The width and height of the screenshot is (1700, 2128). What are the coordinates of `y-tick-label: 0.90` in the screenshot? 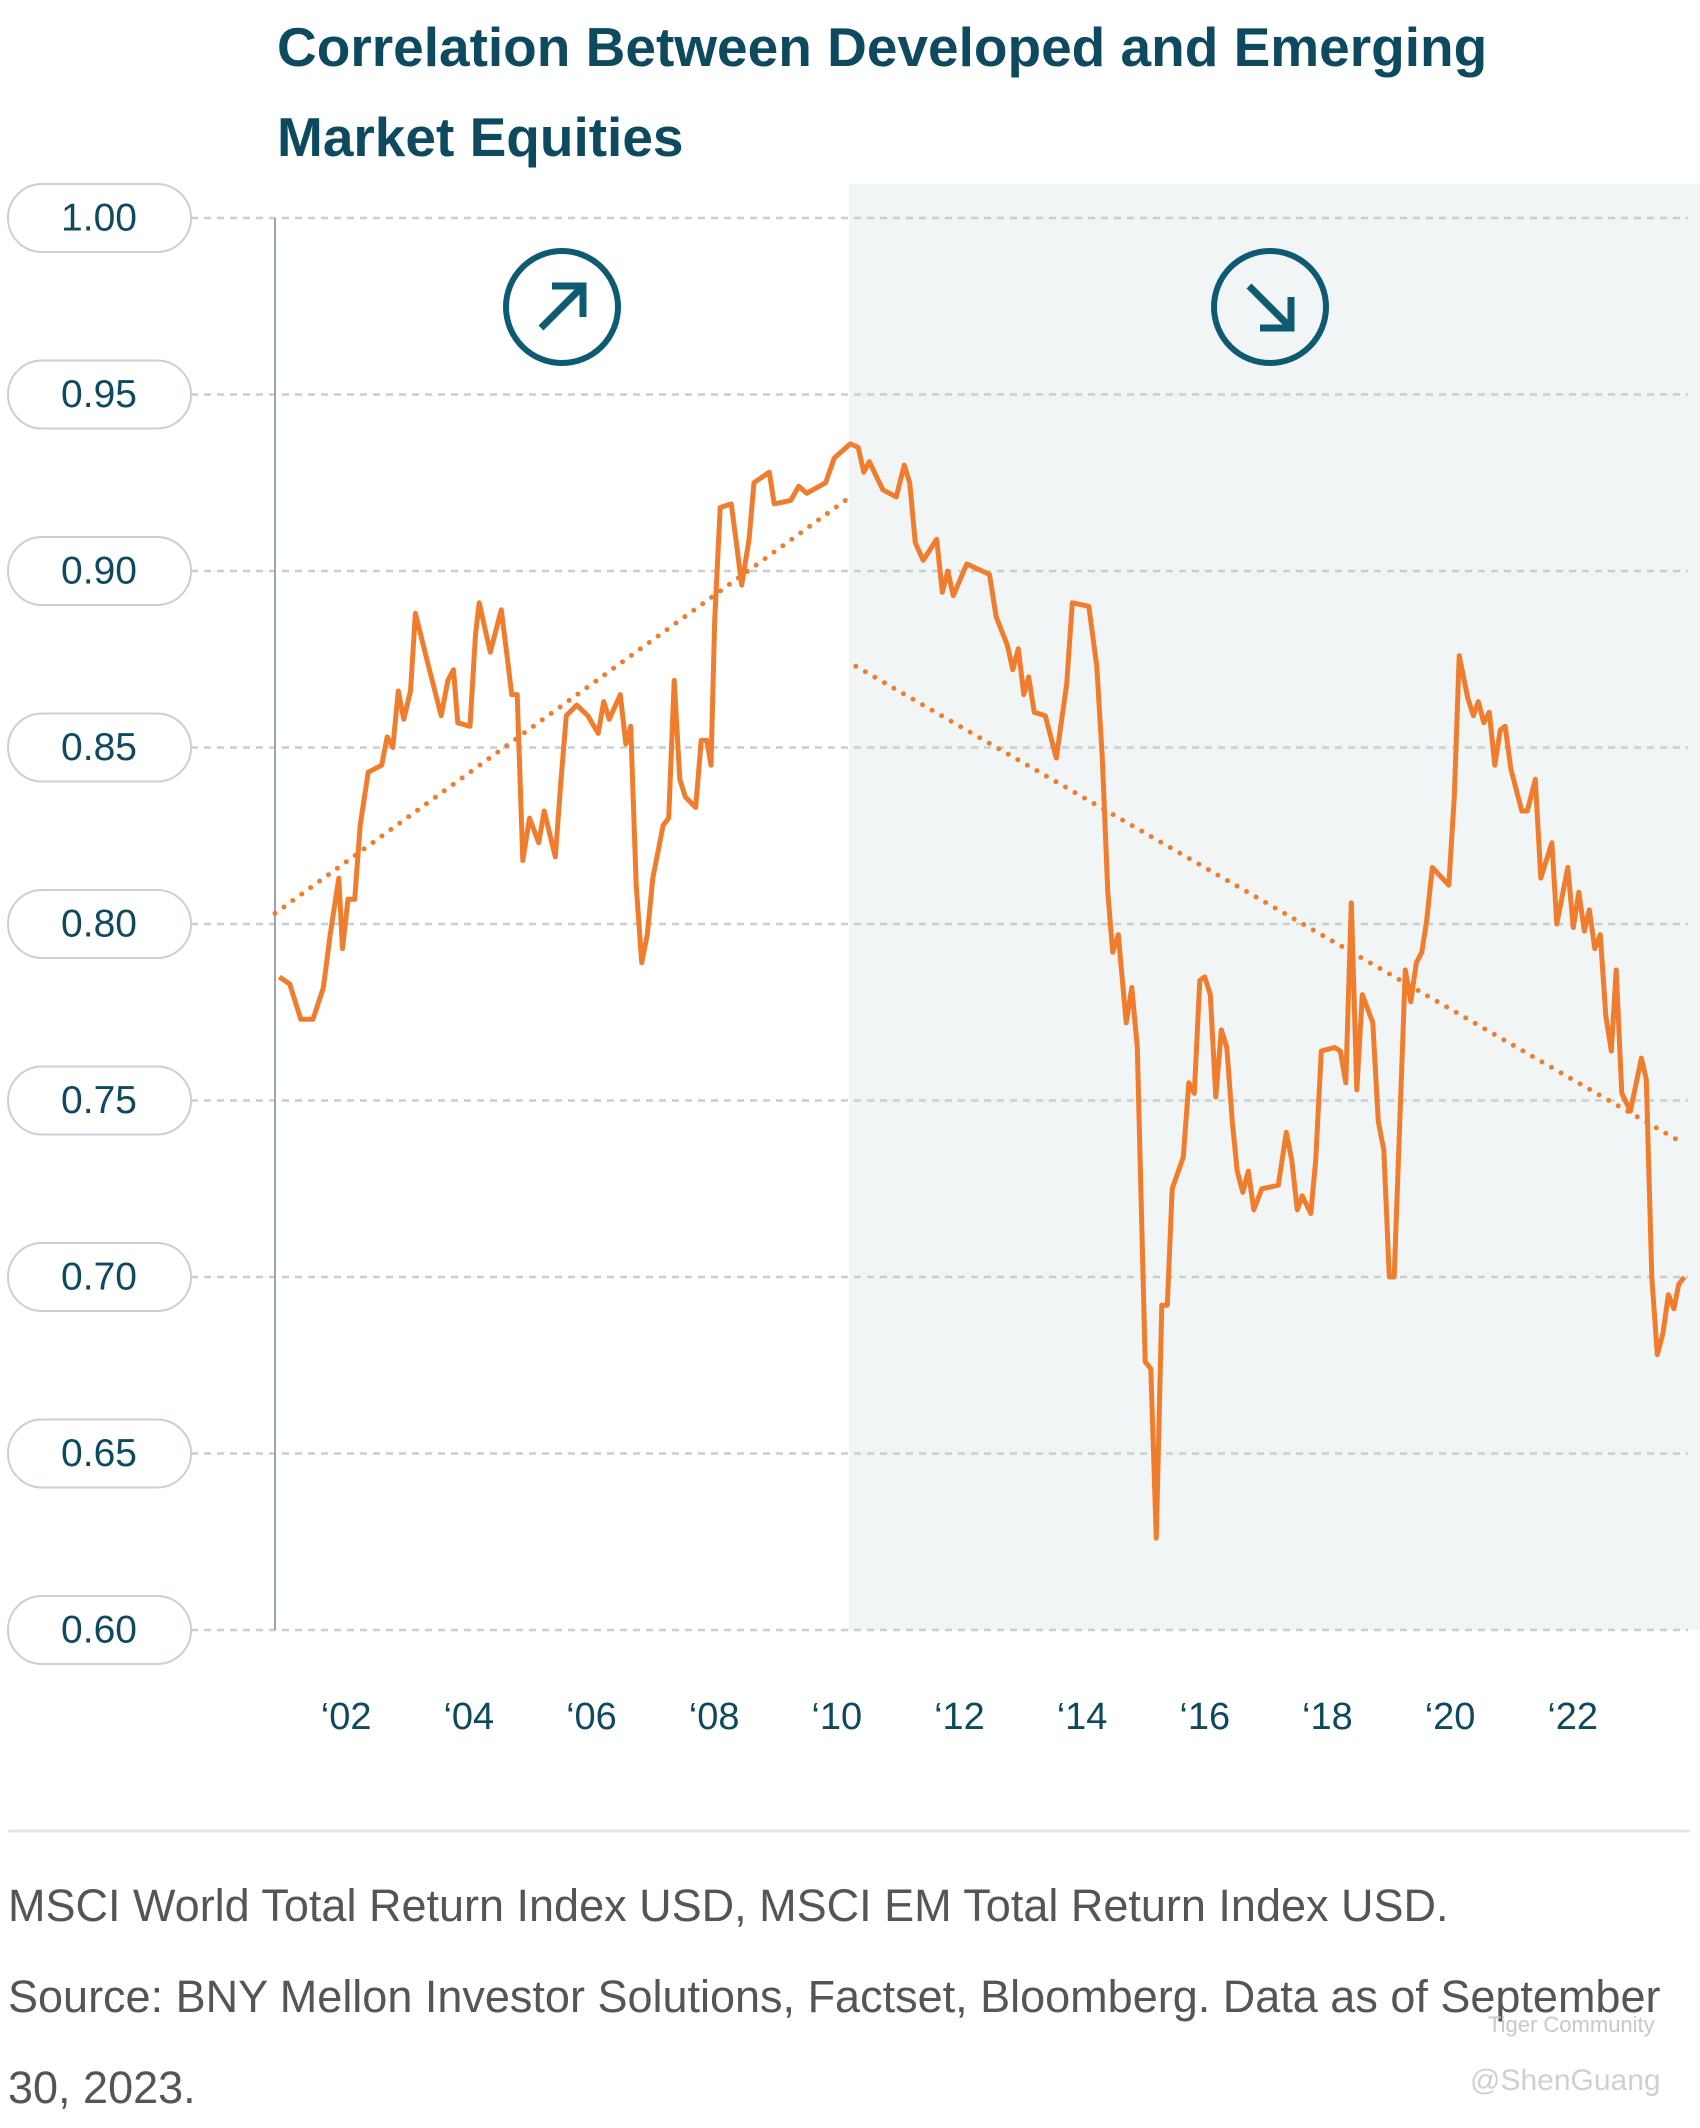 It's located at (99, 570).